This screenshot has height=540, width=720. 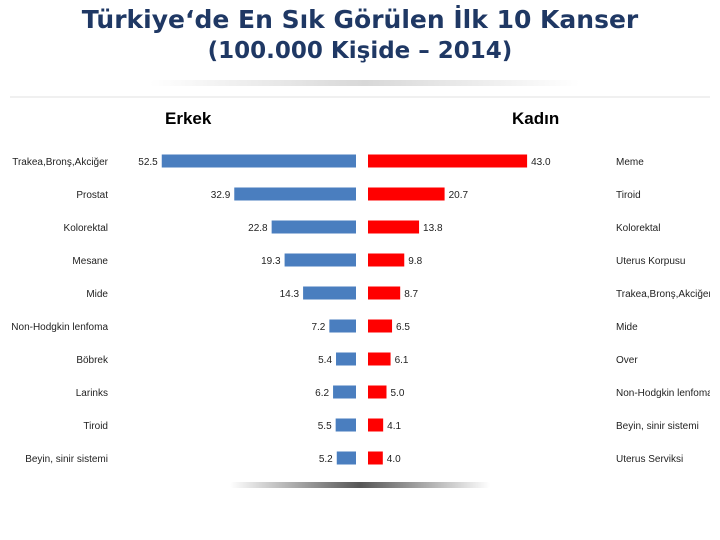 I want to click on female-category-label: Trakea,Bronş,Akciğer, so click(x=663, y=294).